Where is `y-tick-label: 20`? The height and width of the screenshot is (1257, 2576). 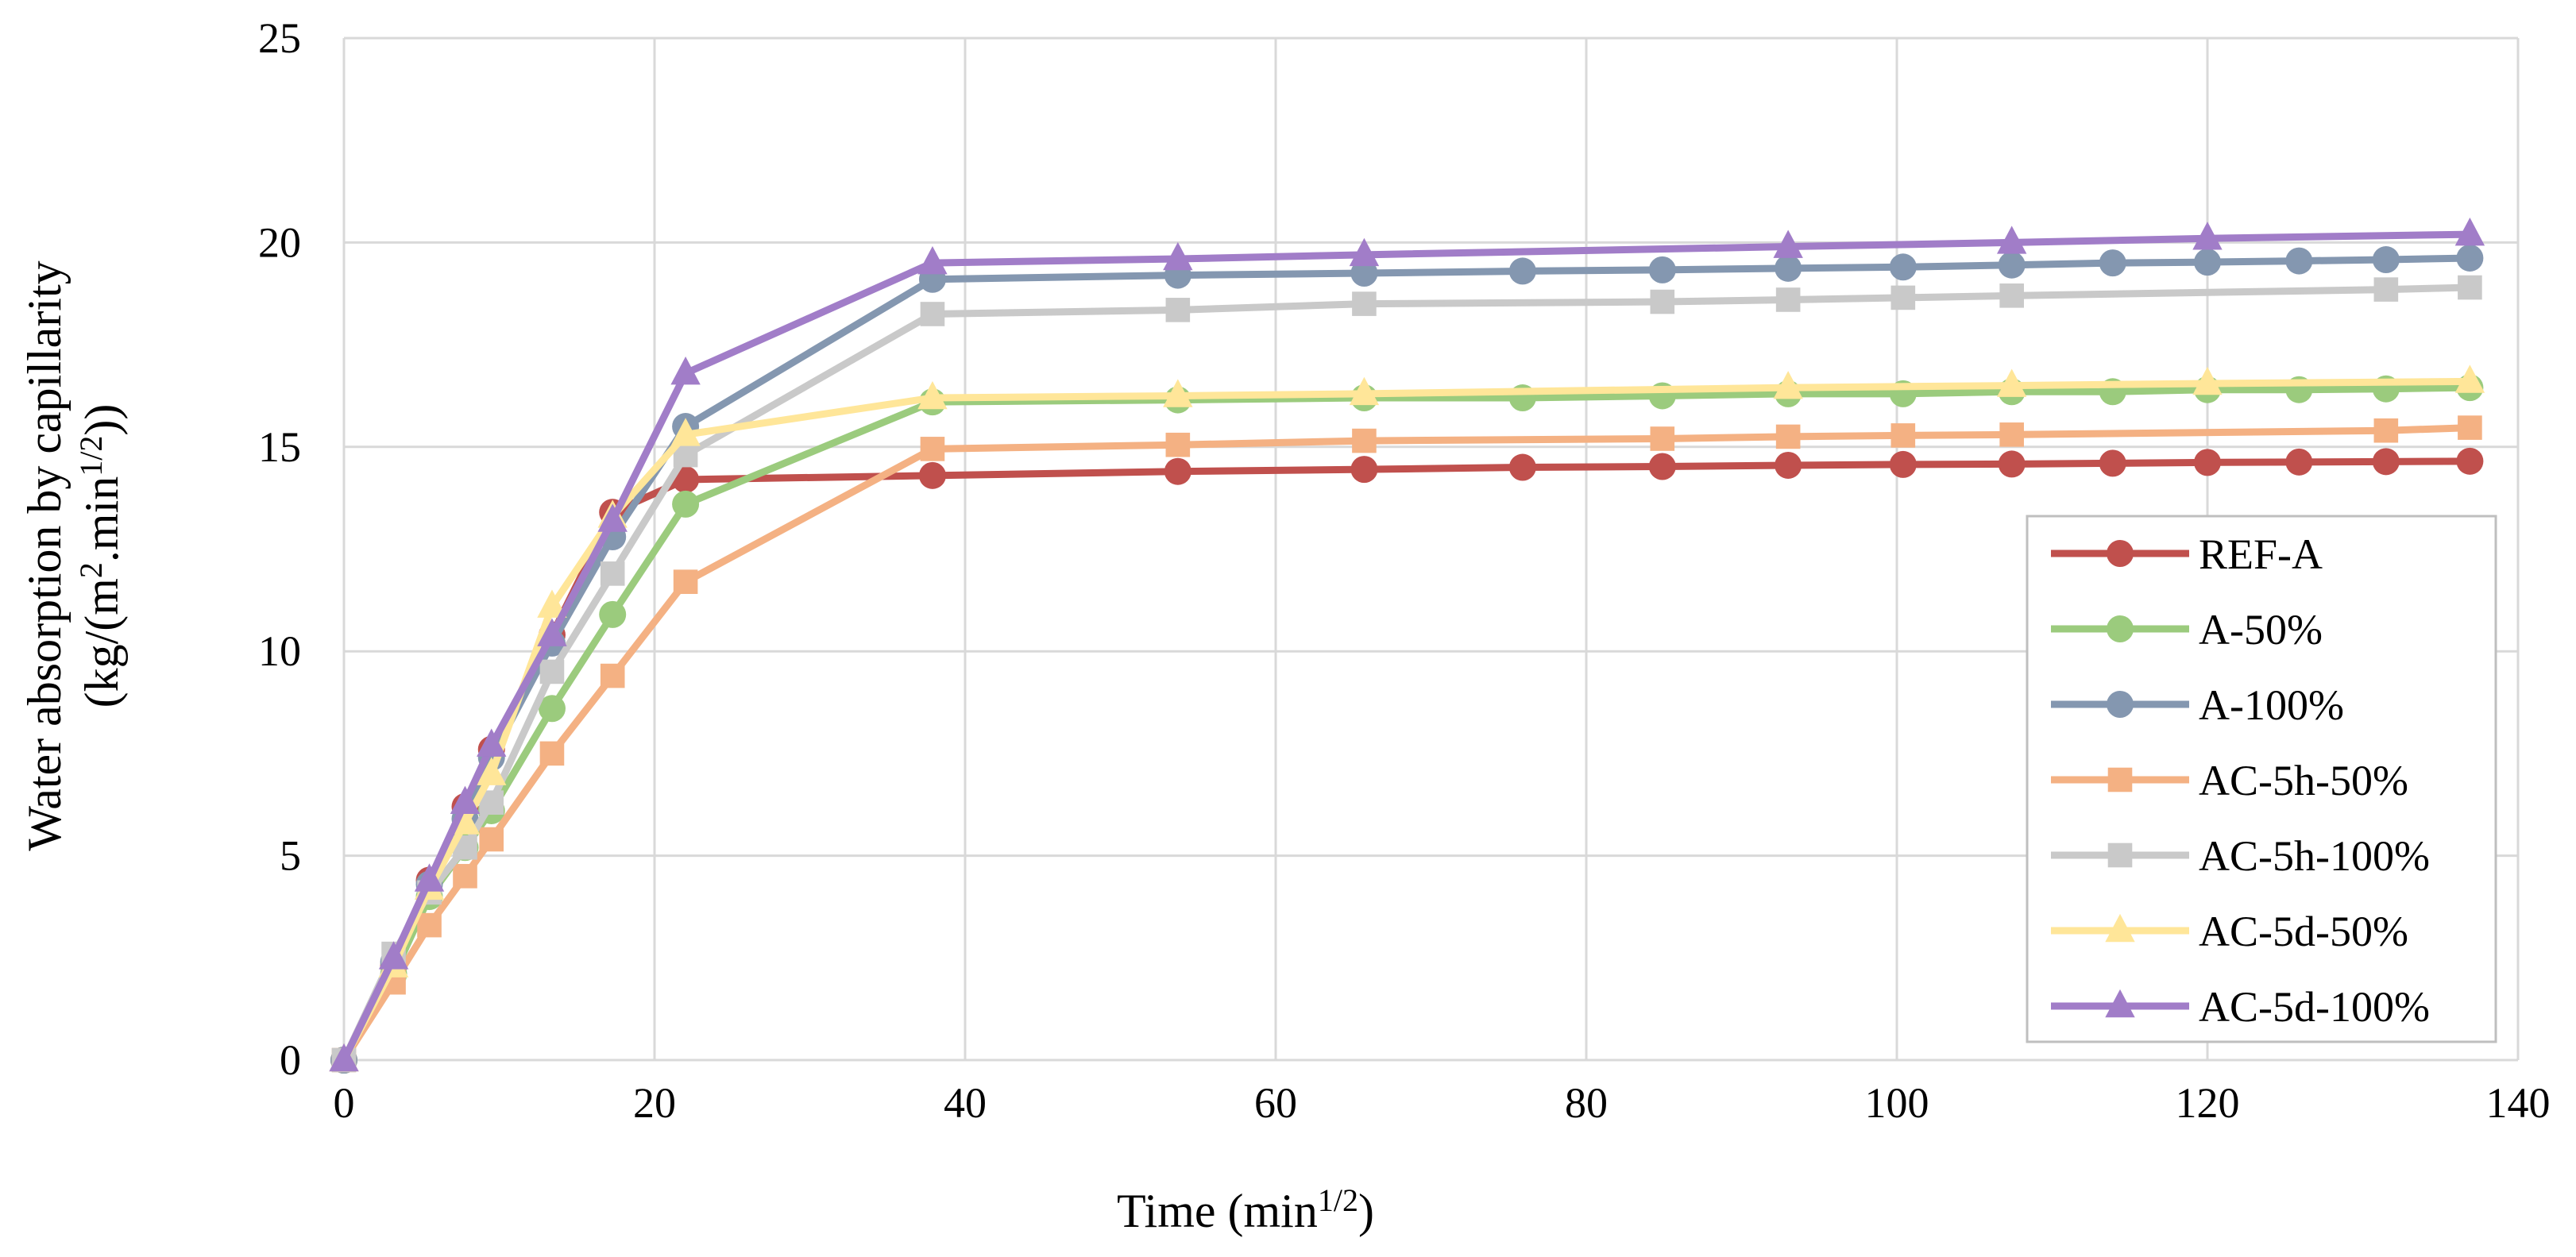
y-tick-label: 20 is located at coordinates (279, 242).